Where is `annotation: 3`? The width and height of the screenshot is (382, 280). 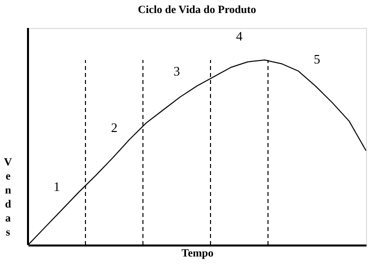 annotation: 3 is located at coordinates (176, 71).